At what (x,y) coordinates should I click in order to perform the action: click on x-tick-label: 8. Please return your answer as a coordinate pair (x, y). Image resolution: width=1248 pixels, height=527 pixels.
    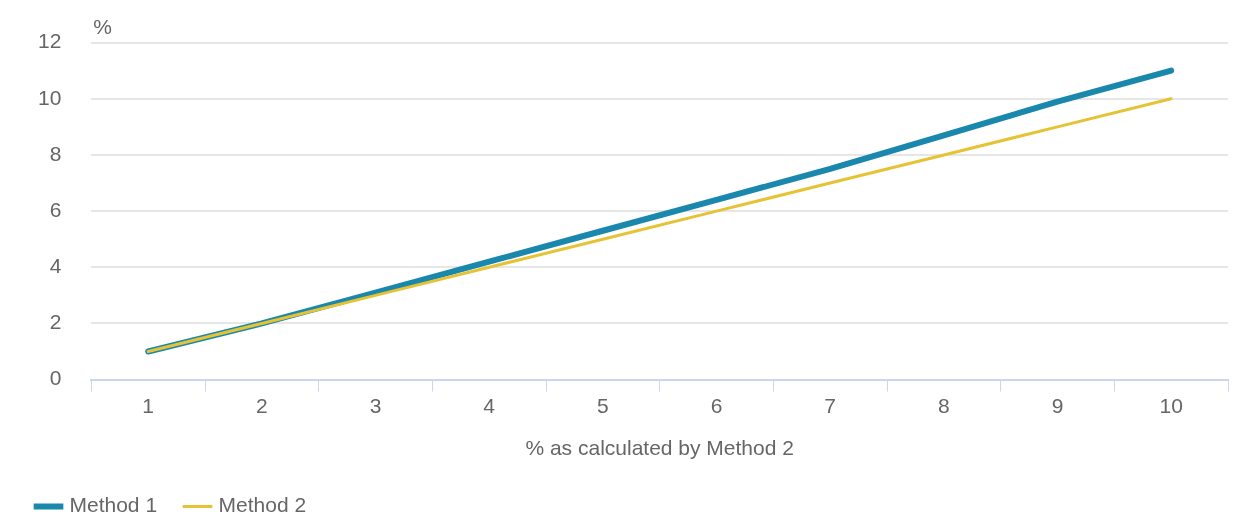
    Looking at the image, I should click on (944, 405).